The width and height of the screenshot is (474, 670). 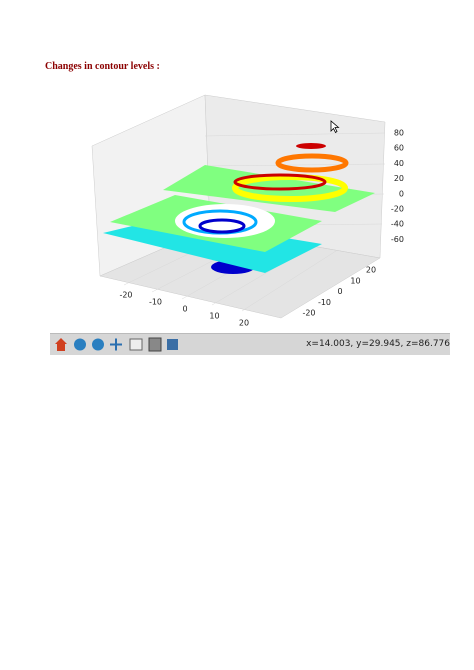 I want to click on save-button, so click(x=172, y=344).